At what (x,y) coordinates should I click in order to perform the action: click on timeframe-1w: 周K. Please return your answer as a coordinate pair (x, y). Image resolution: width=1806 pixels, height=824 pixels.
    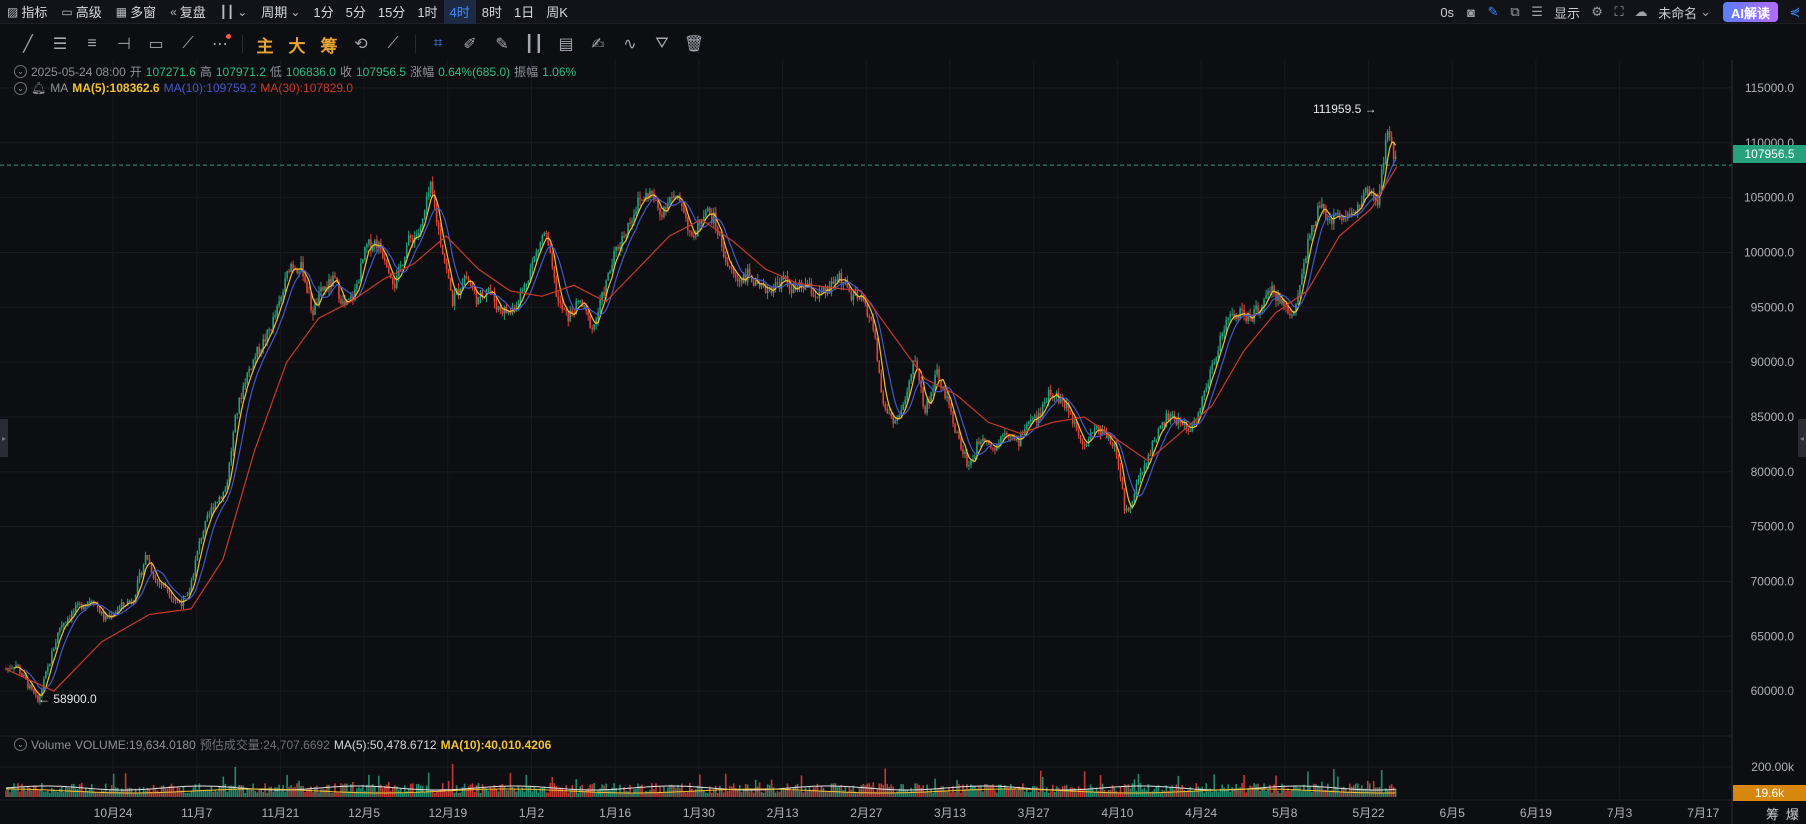
    Looking at the image, I should click on (557, 12).